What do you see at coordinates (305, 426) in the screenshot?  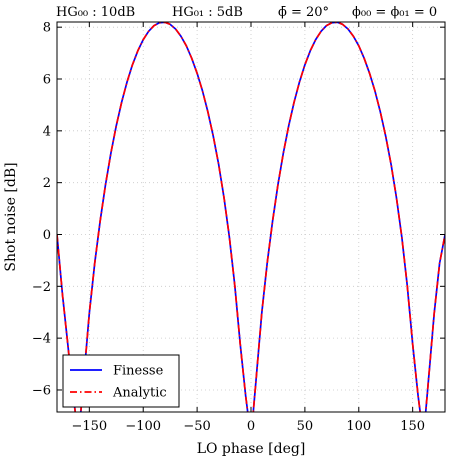 I see `x-tick-label: 50` at bounding box center [305, 426].